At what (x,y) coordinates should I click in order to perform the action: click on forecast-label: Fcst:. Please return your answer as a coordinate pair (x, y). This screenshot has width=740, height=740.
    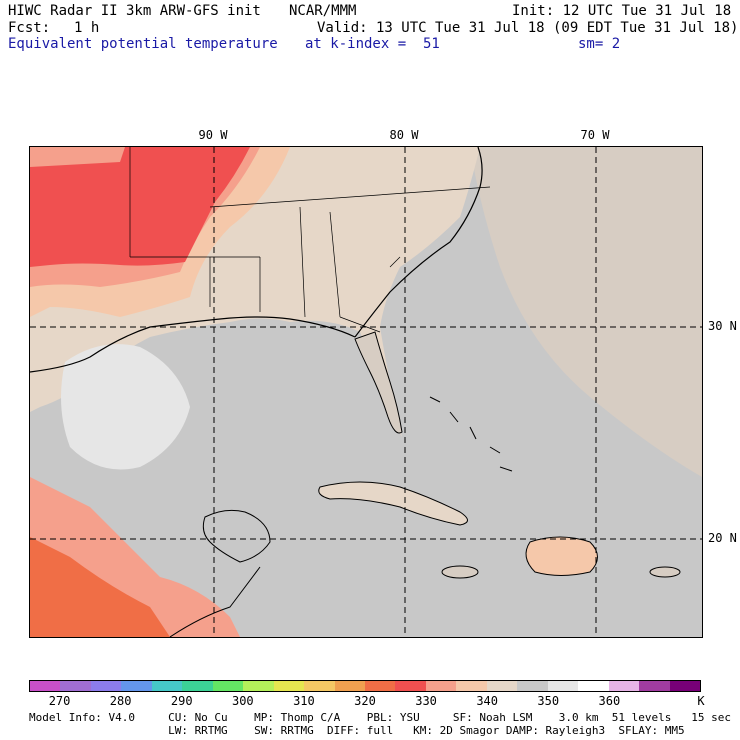
    Looking at the image, I should click on (29, 28).